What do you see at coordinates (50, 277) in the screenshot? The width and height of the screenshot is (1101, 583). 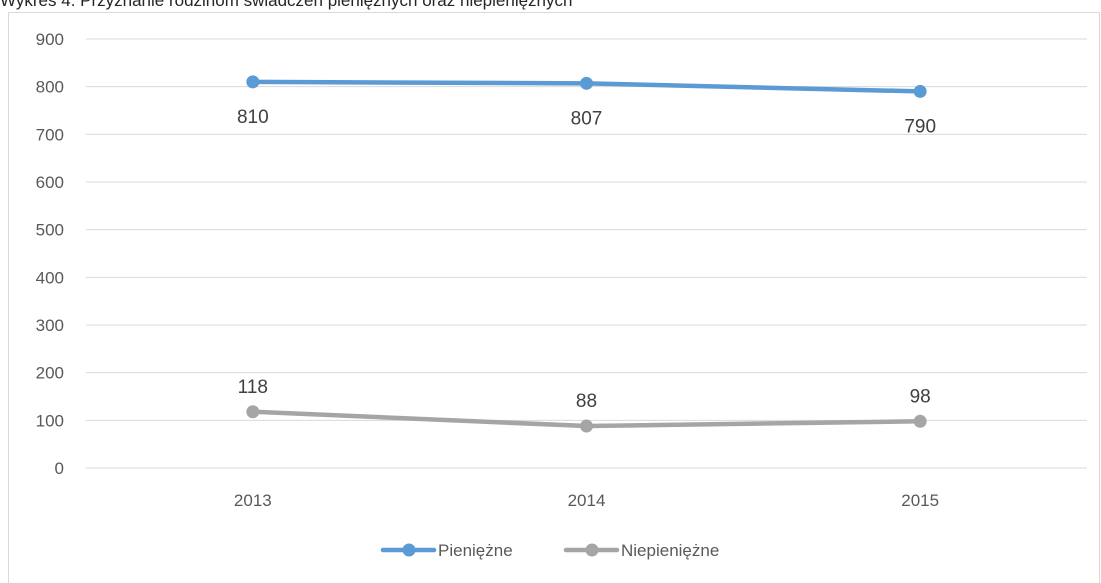 I see `y-tick-label: 400` at bounding box center [50, 277].